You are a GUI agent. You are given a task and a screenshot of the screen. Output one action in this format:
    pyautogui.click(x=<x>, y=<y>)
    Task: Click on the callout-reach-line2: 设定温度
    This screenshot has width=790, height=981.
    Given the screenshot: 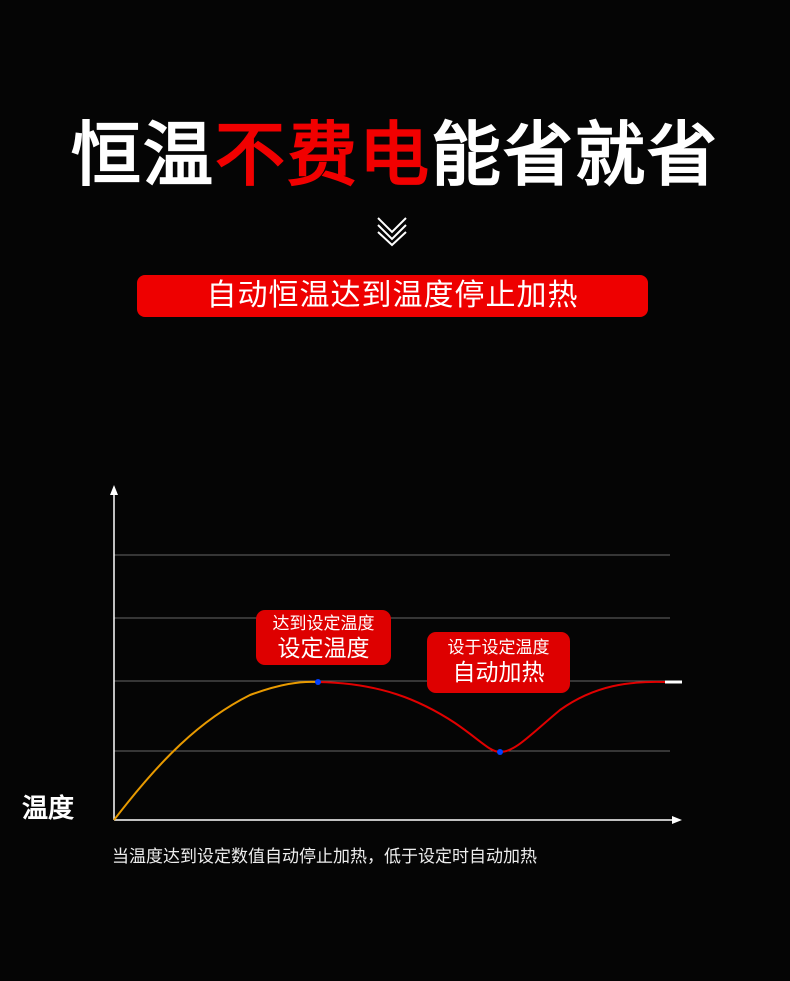 What is the action you would take?
    pyautogui.click(x=323, y=649)
    